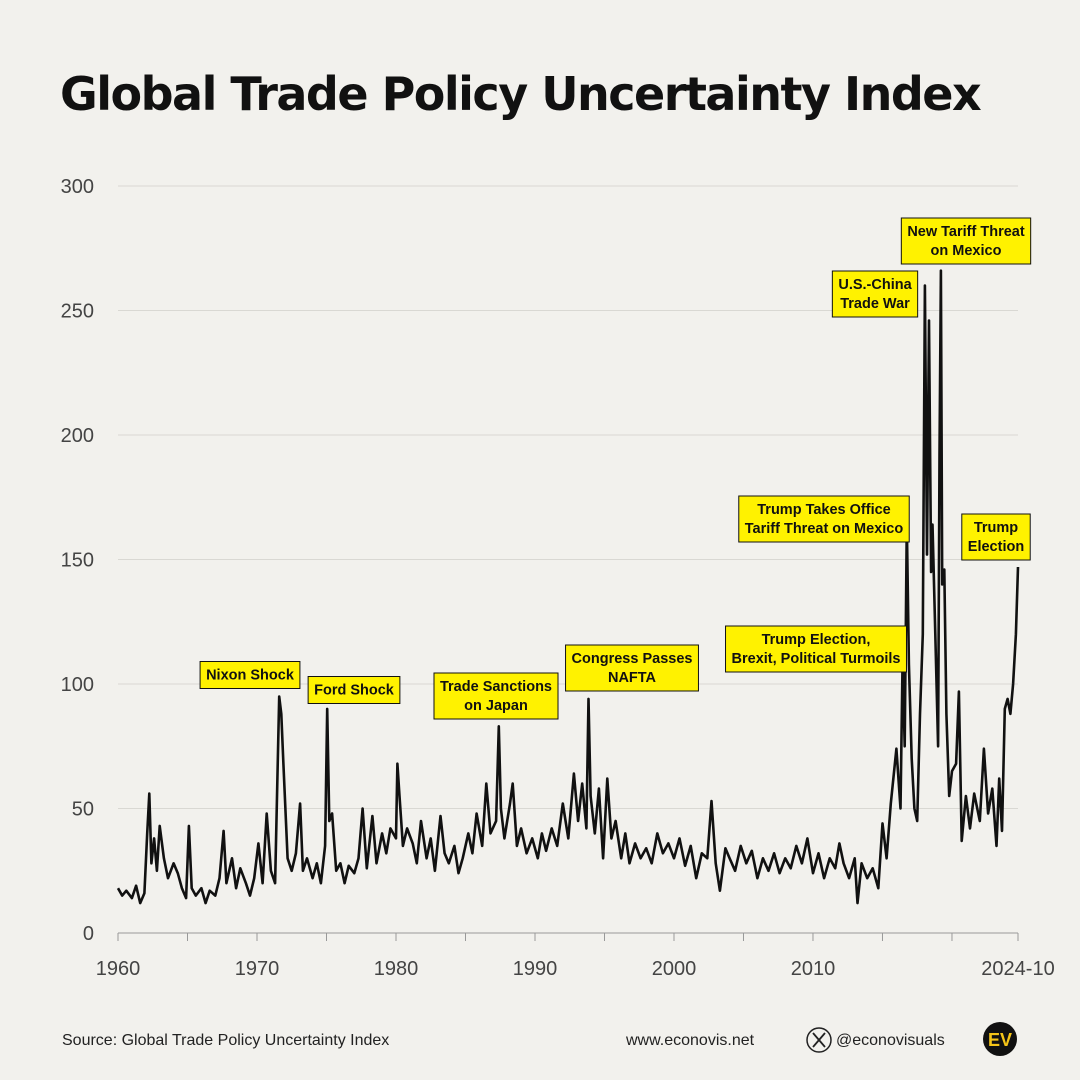 The image size is (1080, 1080). I want to click on chart-title: Global Trade Policy Uncertainty Index, so click(520, 94).